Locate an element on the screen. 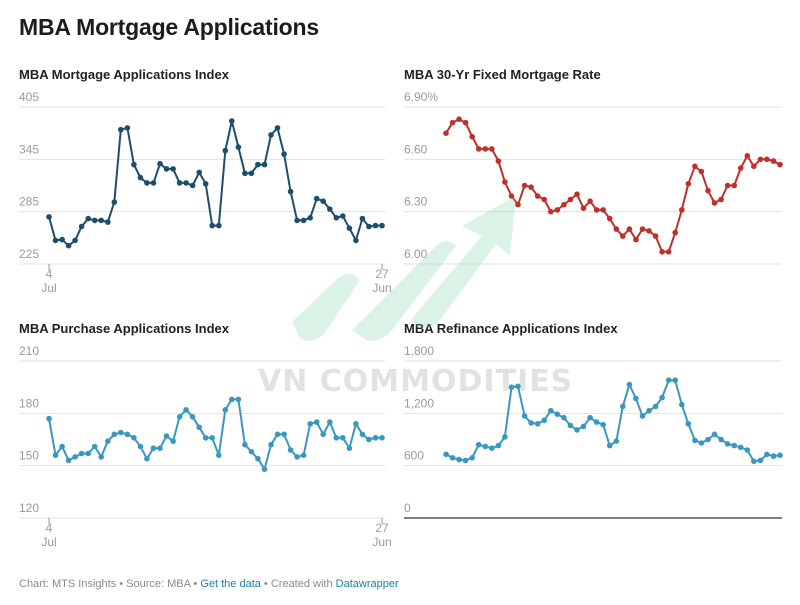 This screenshot has height=605, width=800. y-tick-label: 180 is located at coordinates (29, 403).